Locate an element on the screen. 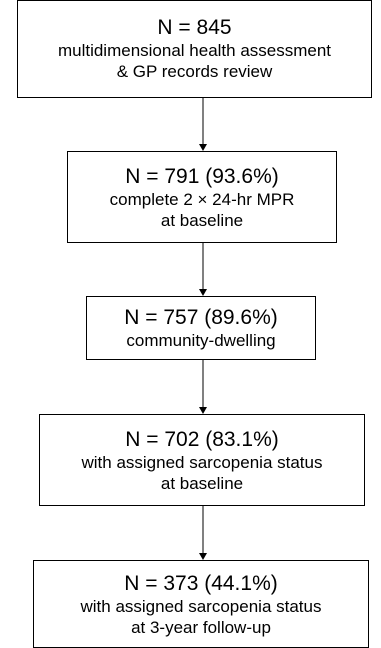 The height and width of the screenshot is (648, 381). flow-box-count: N = 791 (93.6%) is located at coordinates (202, 176).